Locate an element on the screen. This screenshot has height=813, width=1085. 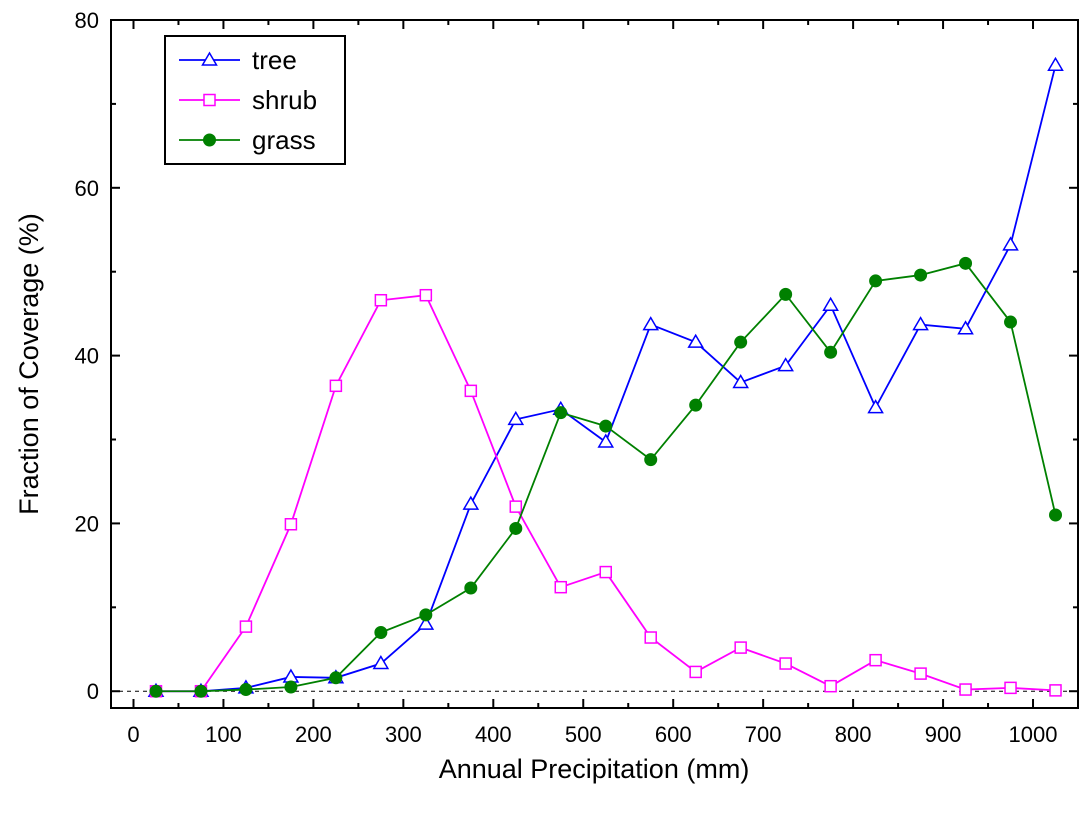
x-tick-label: 200 is located at coordinates (313, 734).